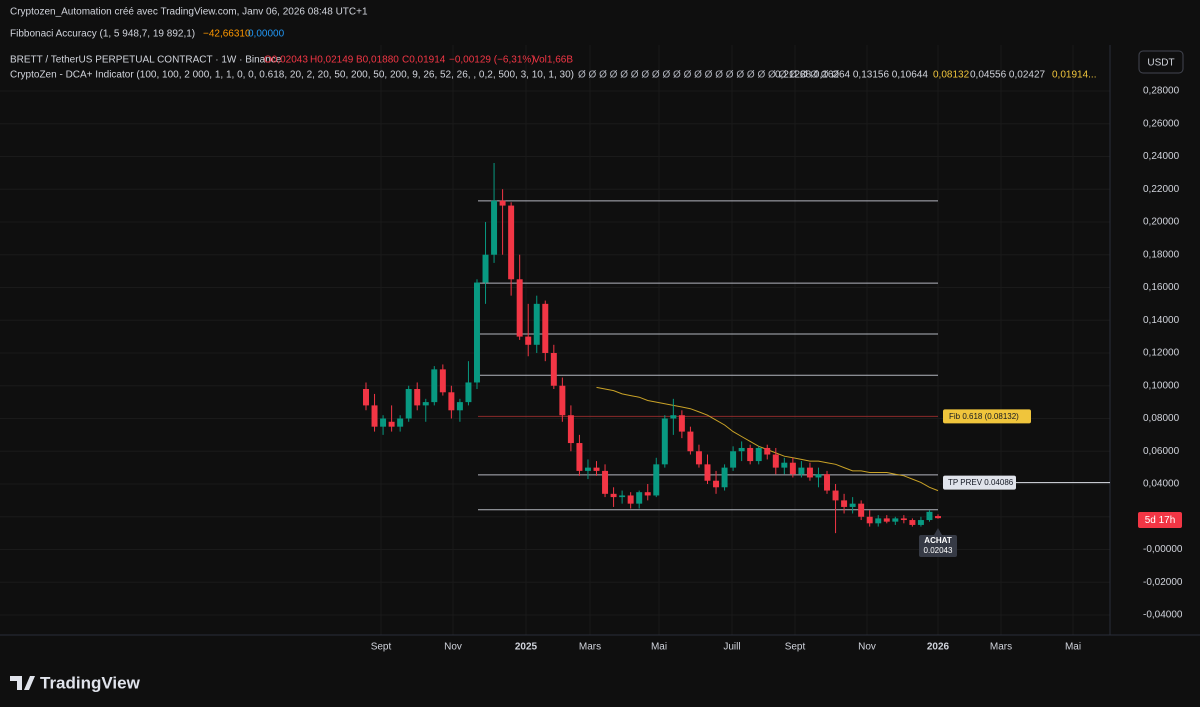 Image resolution: width=1200 pixels, height=707 pixels. I want to click on tp-badge, so click(979, 482).